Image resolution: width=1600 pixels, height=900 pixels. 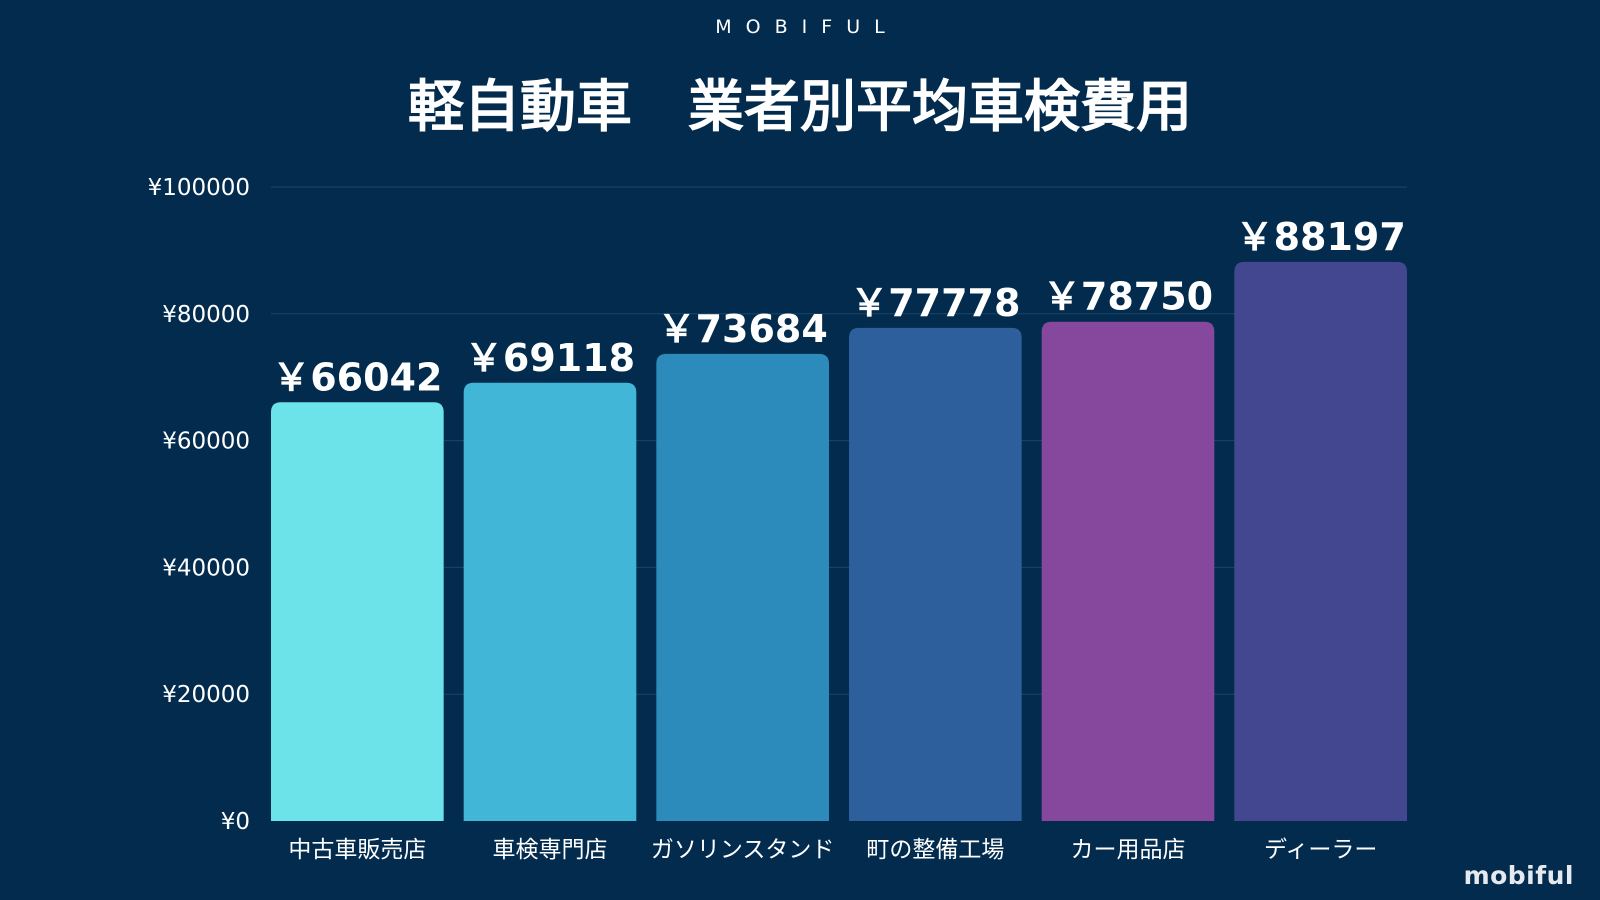 What do you see at coordinates (206, 315) in the screenshot?
I see `y-tick-label: ¥80000` at bounding box center [206, 315].